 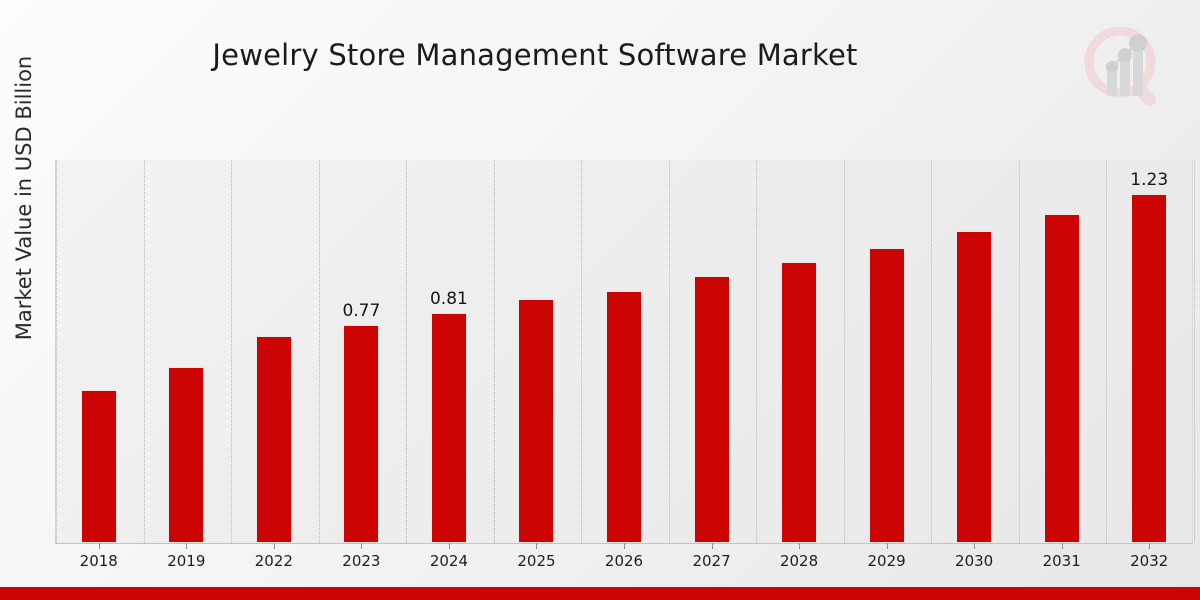 I want to click on bar-2029, so click(x=886, y=395).